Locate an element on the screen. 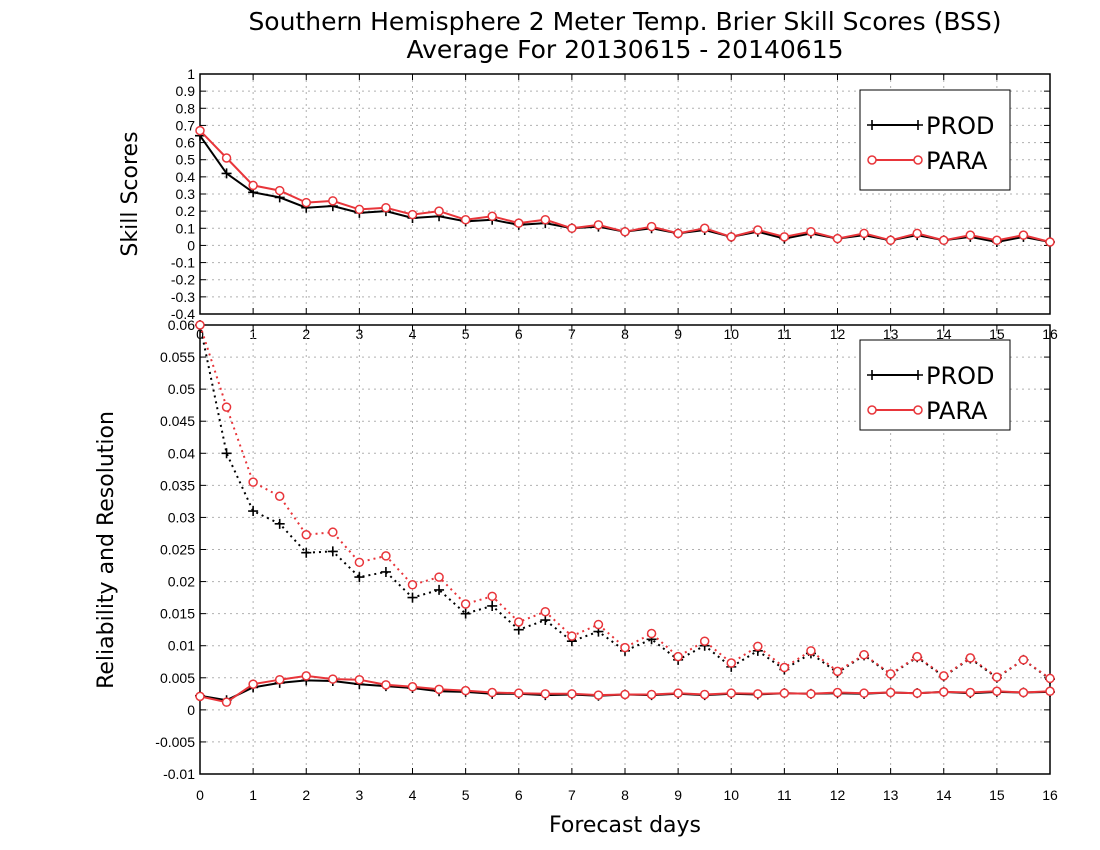 The height and width of the screenshot is (850, 1100). y-tick-label: 0.055 is located at coordinates (177, 357).